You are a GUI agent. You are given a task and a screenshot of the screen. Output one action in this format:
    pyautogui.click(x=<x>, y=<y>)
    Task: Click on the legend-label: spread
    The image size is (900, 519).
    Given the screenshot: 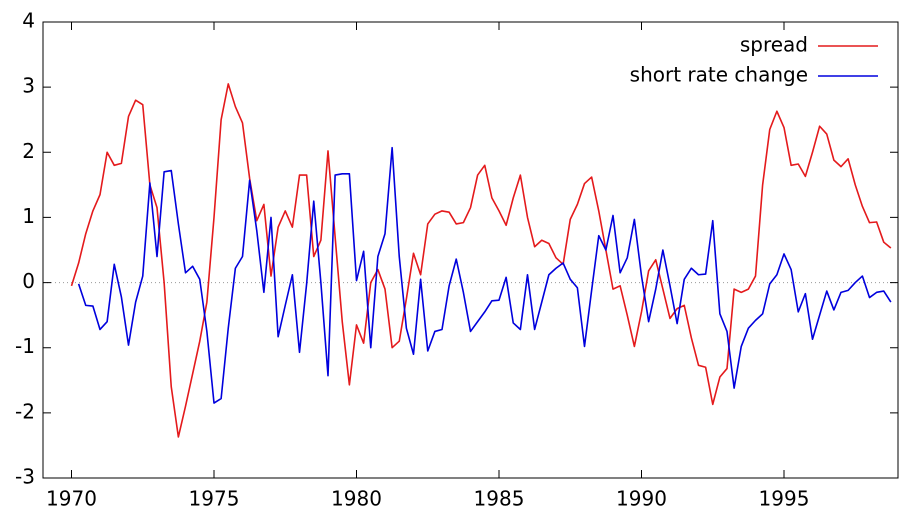 What is the action you would take?
    pyautogui.click(x=774, y=45)
    